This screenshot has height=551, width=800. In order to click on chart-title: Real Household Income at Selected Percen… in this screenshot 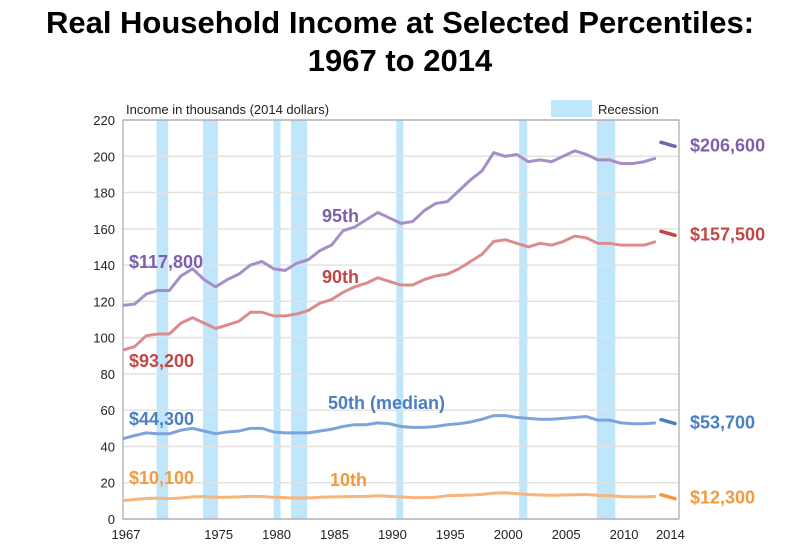, I will do `click(400, 42)`.